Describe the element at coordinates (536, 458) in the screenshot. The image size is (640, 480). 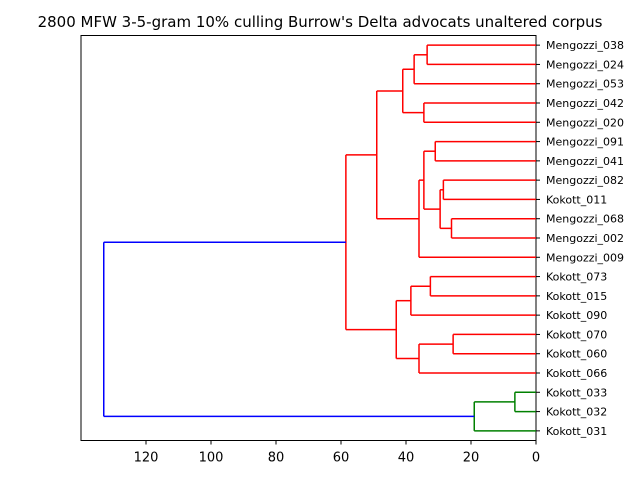
I see `x-tick-label: 0` at that location.